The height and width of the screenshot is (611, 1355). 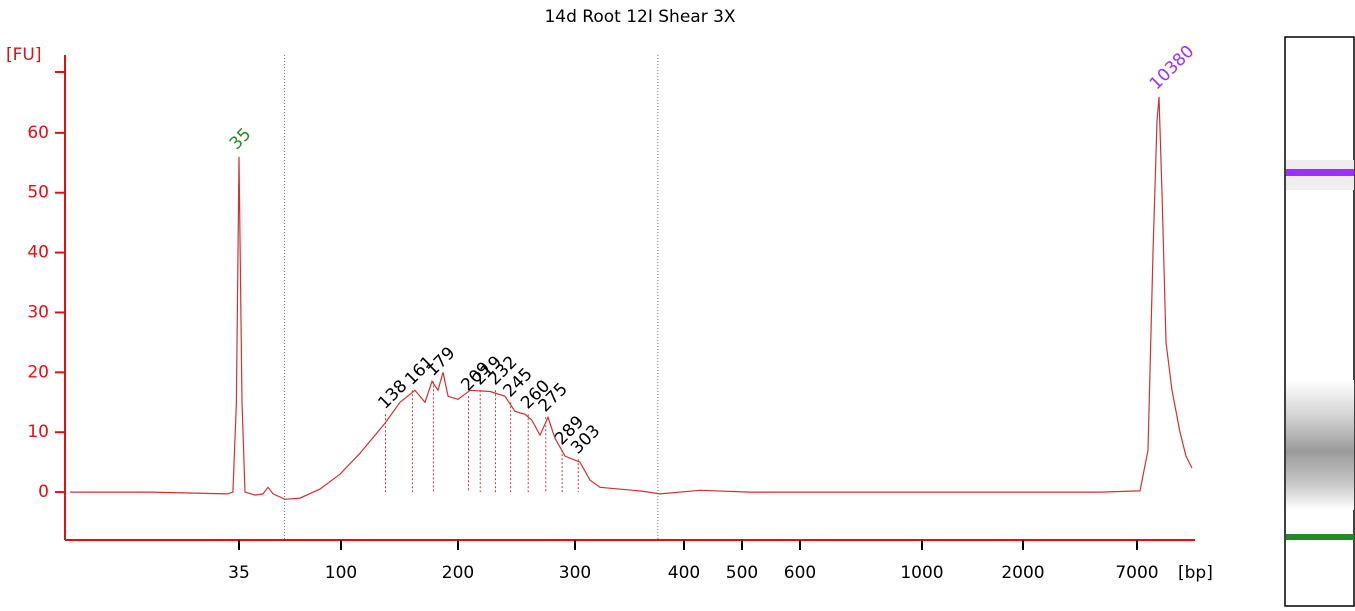 What do you see at coordinates (341, 573) in the screenshot?
I see `x-tick-label: 100` at bounding box center [341, 573].